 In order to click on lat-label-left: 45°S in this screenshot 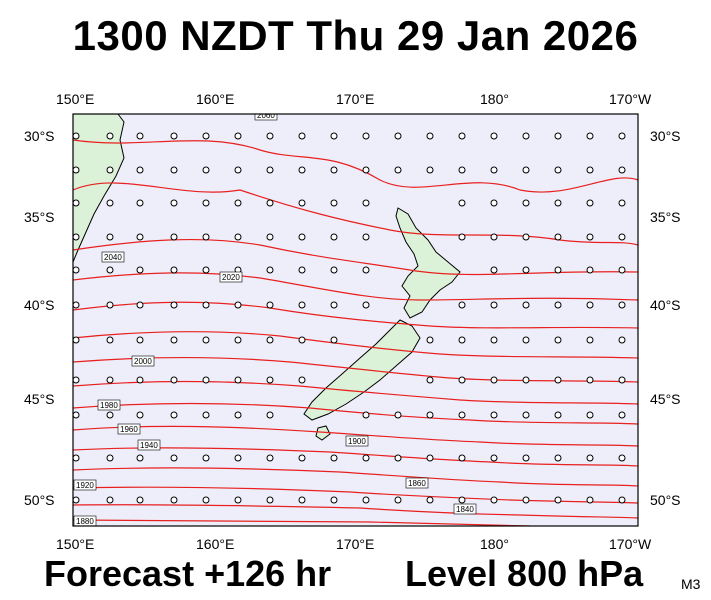, I will do `click(39, 399)`.